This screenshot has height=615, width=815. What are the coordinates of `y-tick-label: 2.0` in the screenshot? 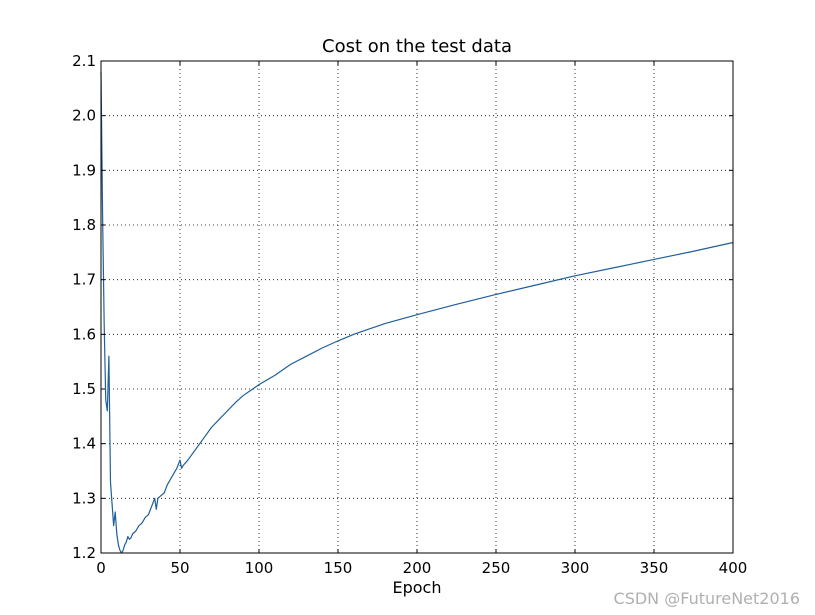 It's located at (84, 116).